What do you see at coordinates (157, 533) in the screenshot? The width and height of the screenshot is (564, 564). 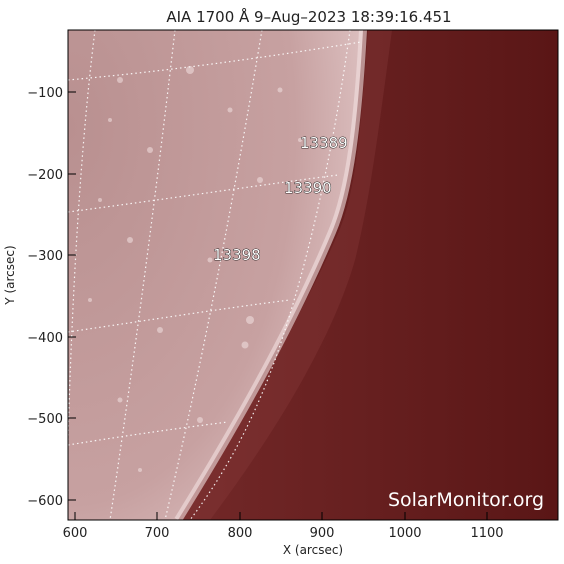 I see `x-tick-label: 700` at bounding box center [157, 533].